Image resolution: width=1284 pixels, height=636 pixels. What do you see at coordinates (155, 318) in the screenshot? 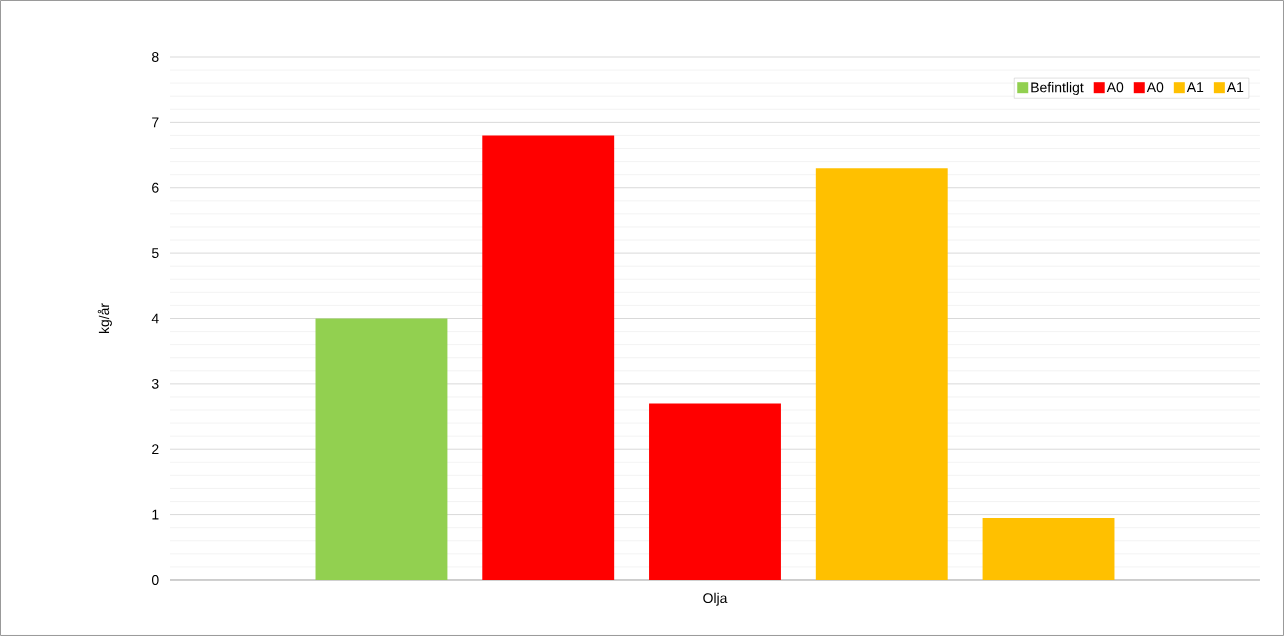
I see `y-tick-label: 4` at bounding box center [155, 318].